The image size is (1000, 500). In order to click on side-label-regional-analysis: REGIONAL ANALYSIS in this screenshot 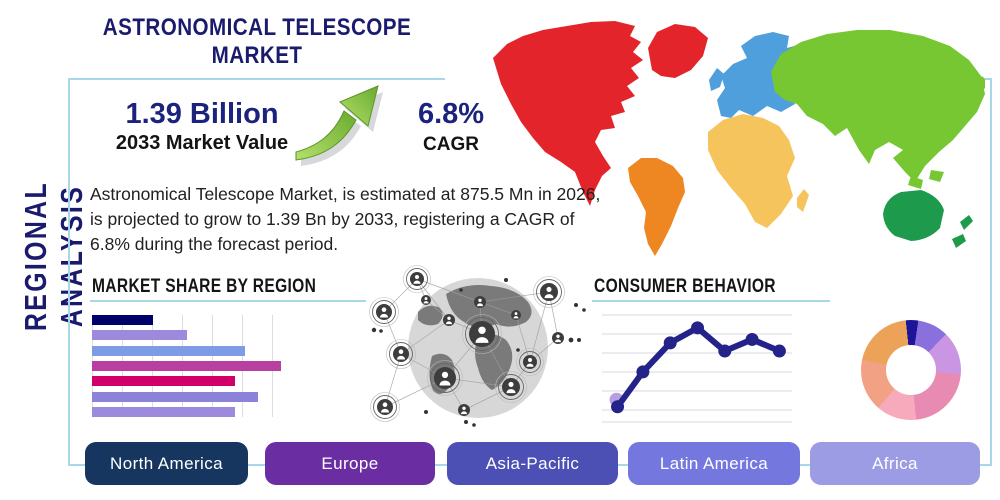, I will do `click(53, 256)`.